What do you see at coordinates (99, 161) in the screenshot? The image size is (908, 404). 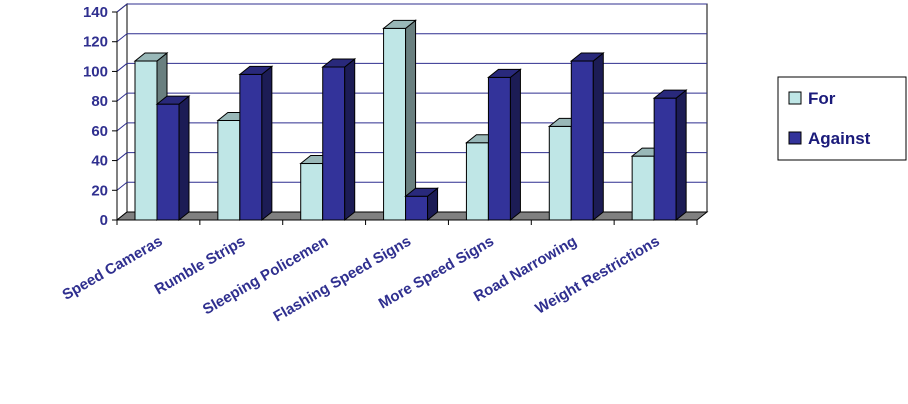 I see `y-tick-label: 40` at bounding box center [99, 161].